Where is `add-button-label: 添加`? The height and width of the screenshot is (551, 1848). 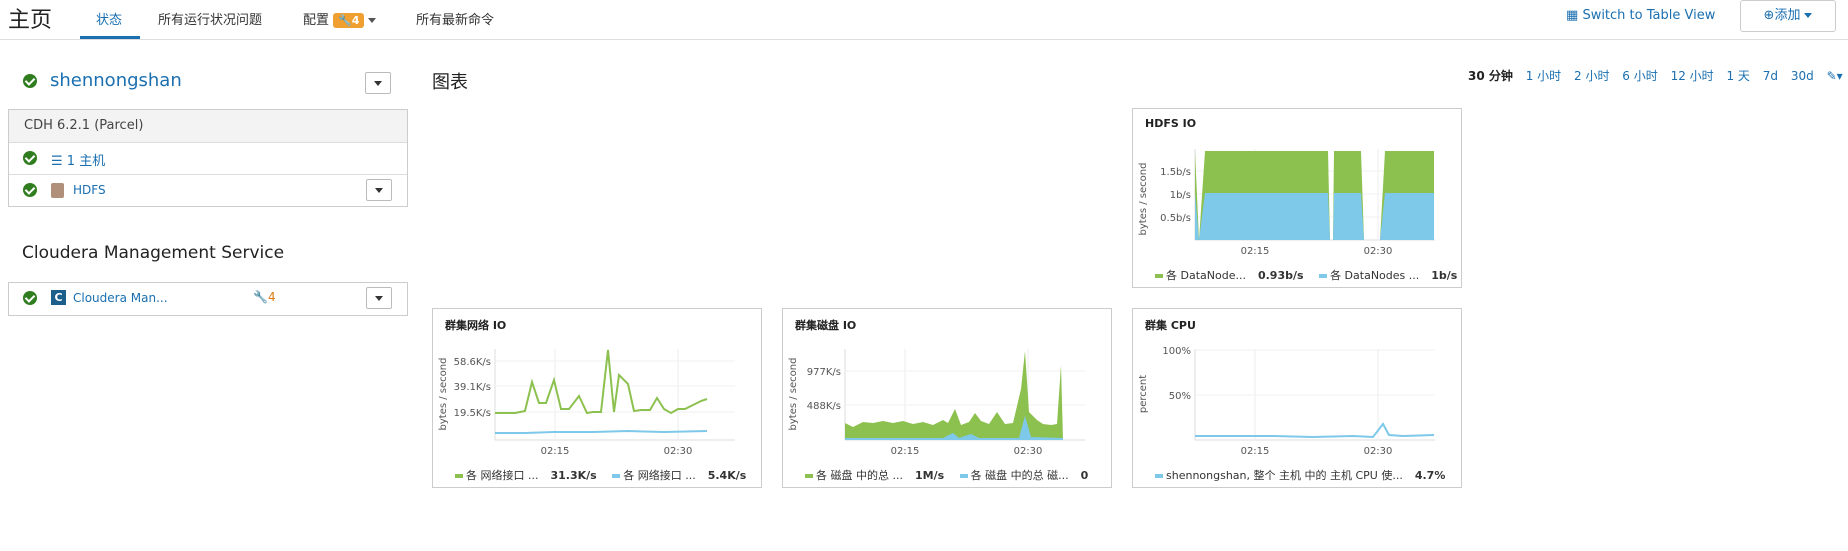
add-button-label: 添加 is located at coordinates (1787, 15).